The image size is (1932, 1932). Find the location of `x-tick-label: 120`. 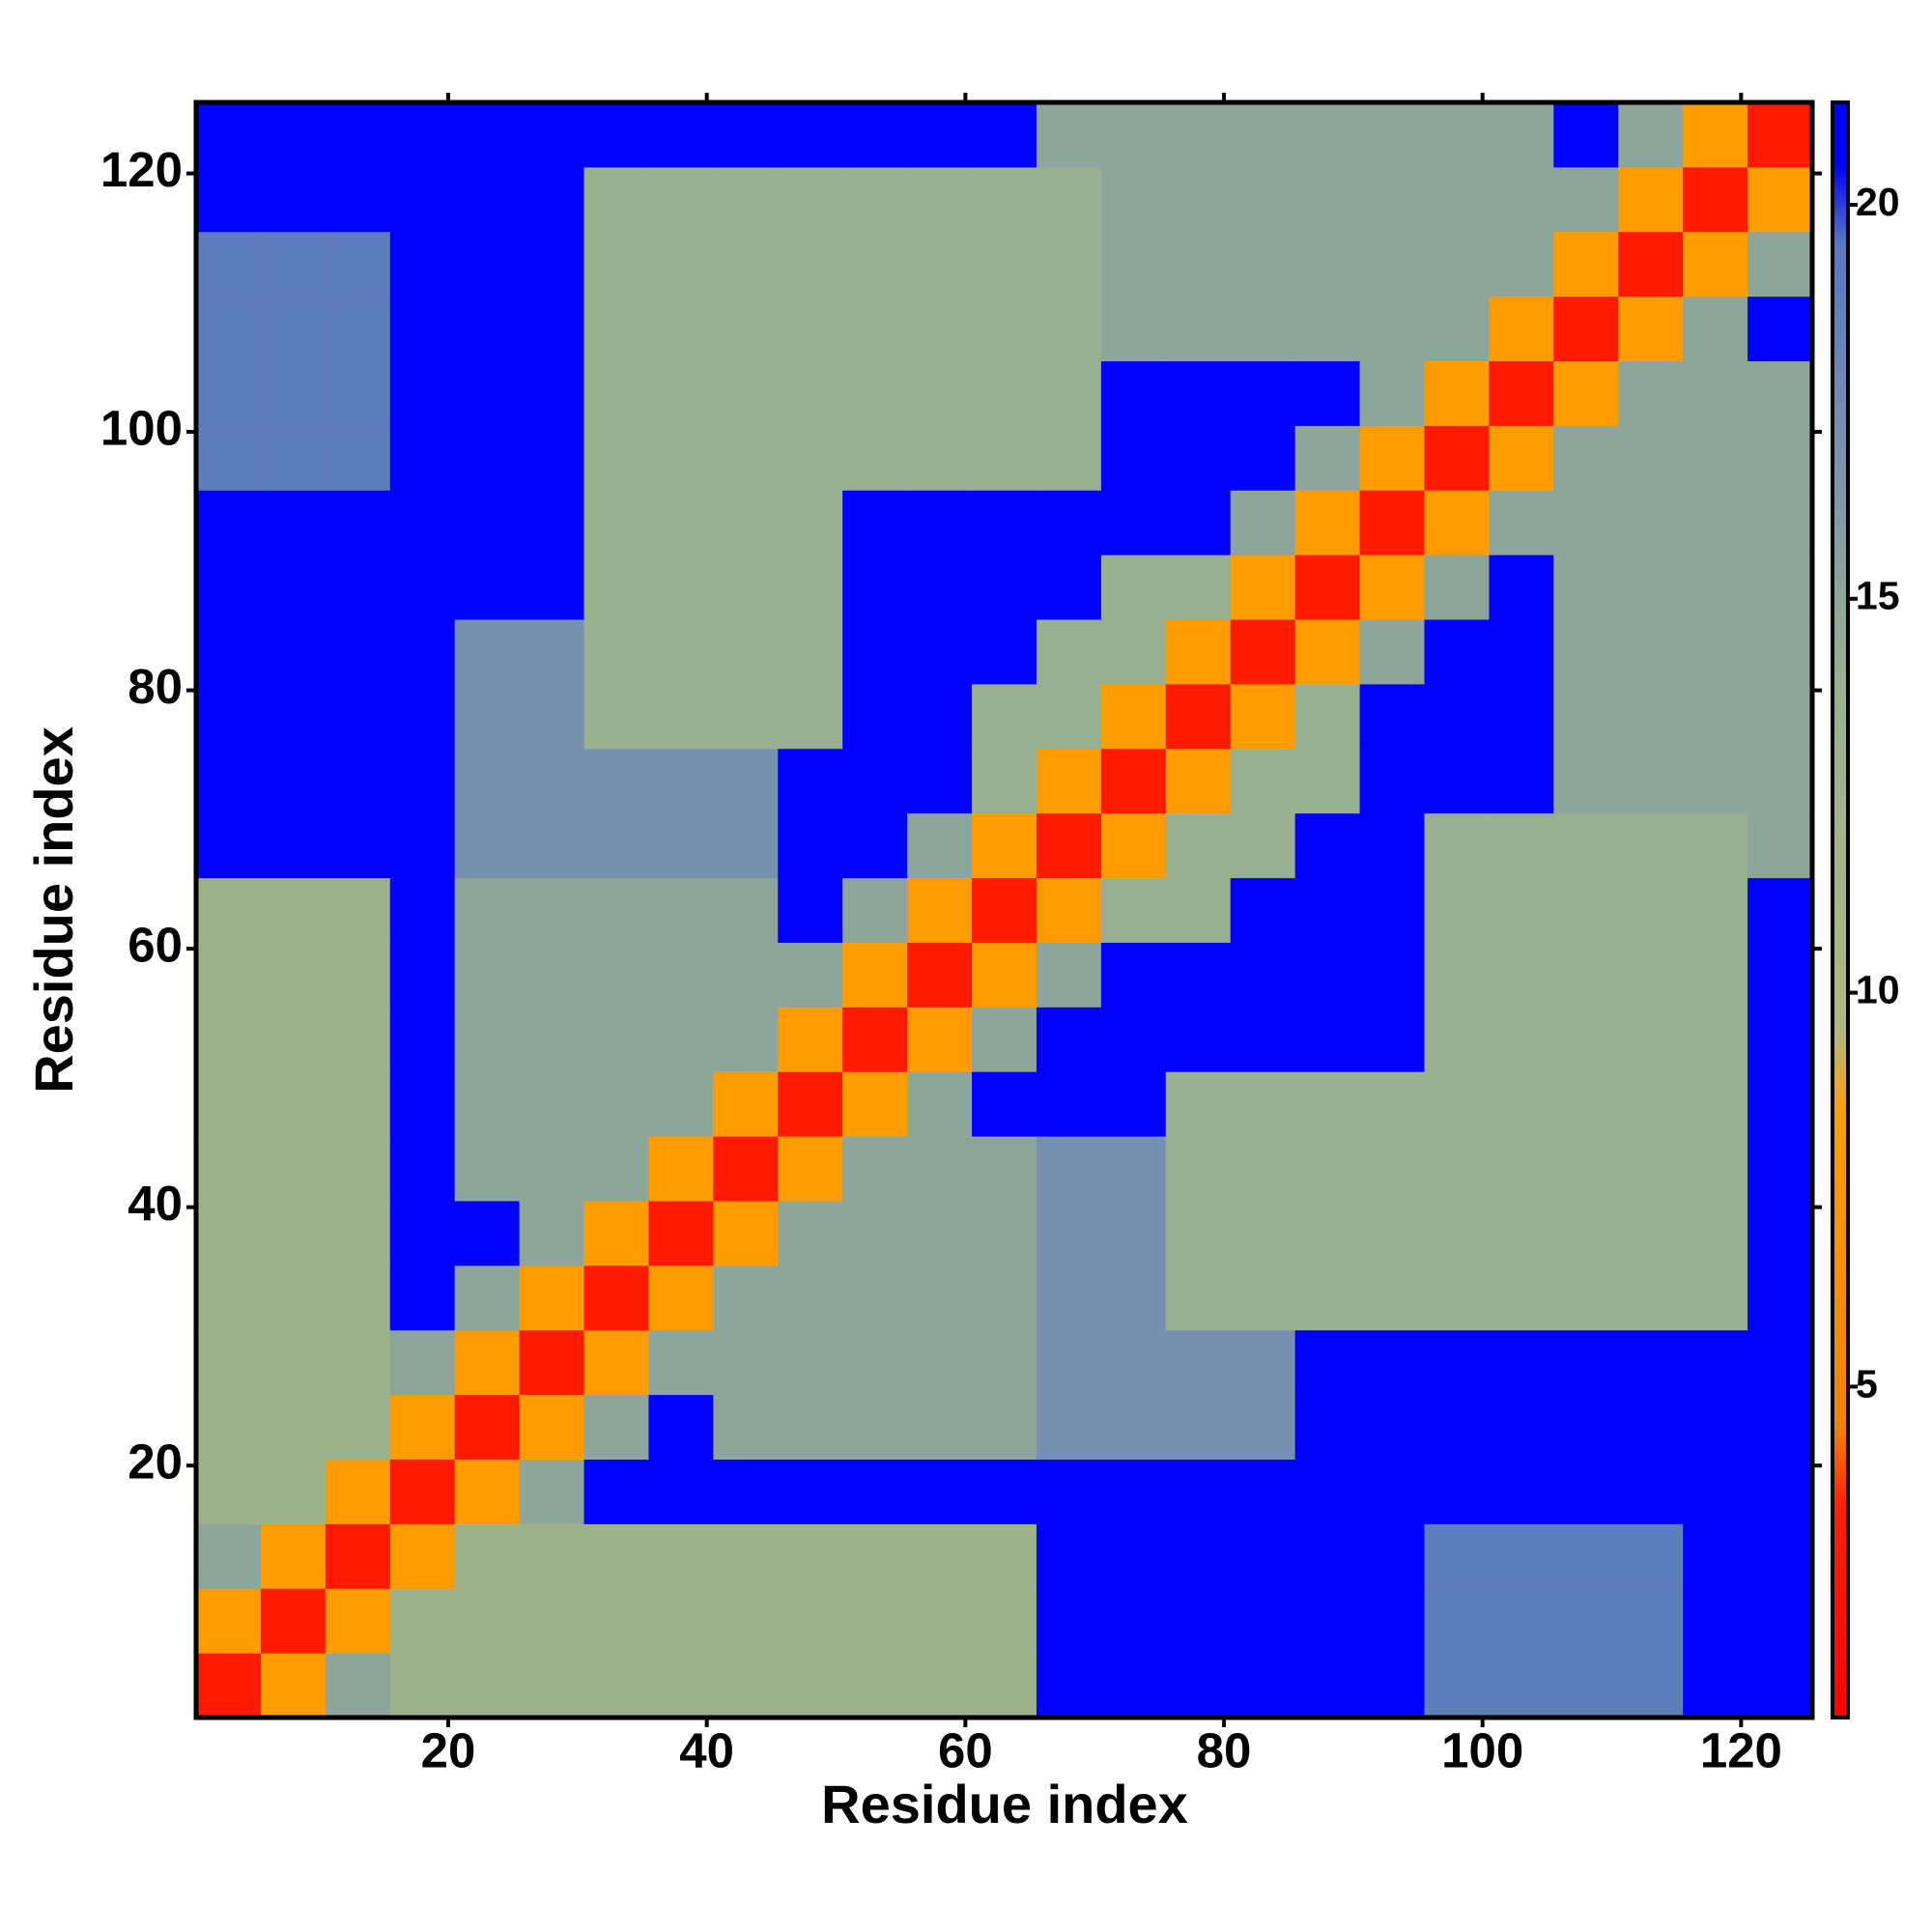

x-tick-label: 120 is located at coordinates (1741, 1749).